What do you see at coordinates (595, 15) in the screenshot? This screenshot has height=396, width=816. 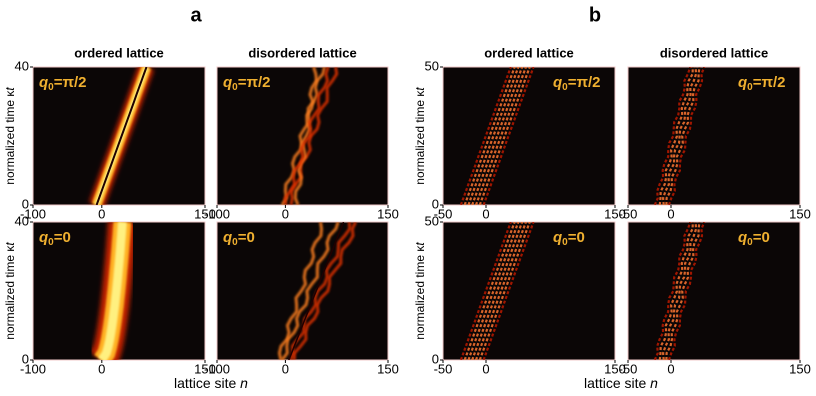 I see `panel-label: b` at bounding box center [595, 15].